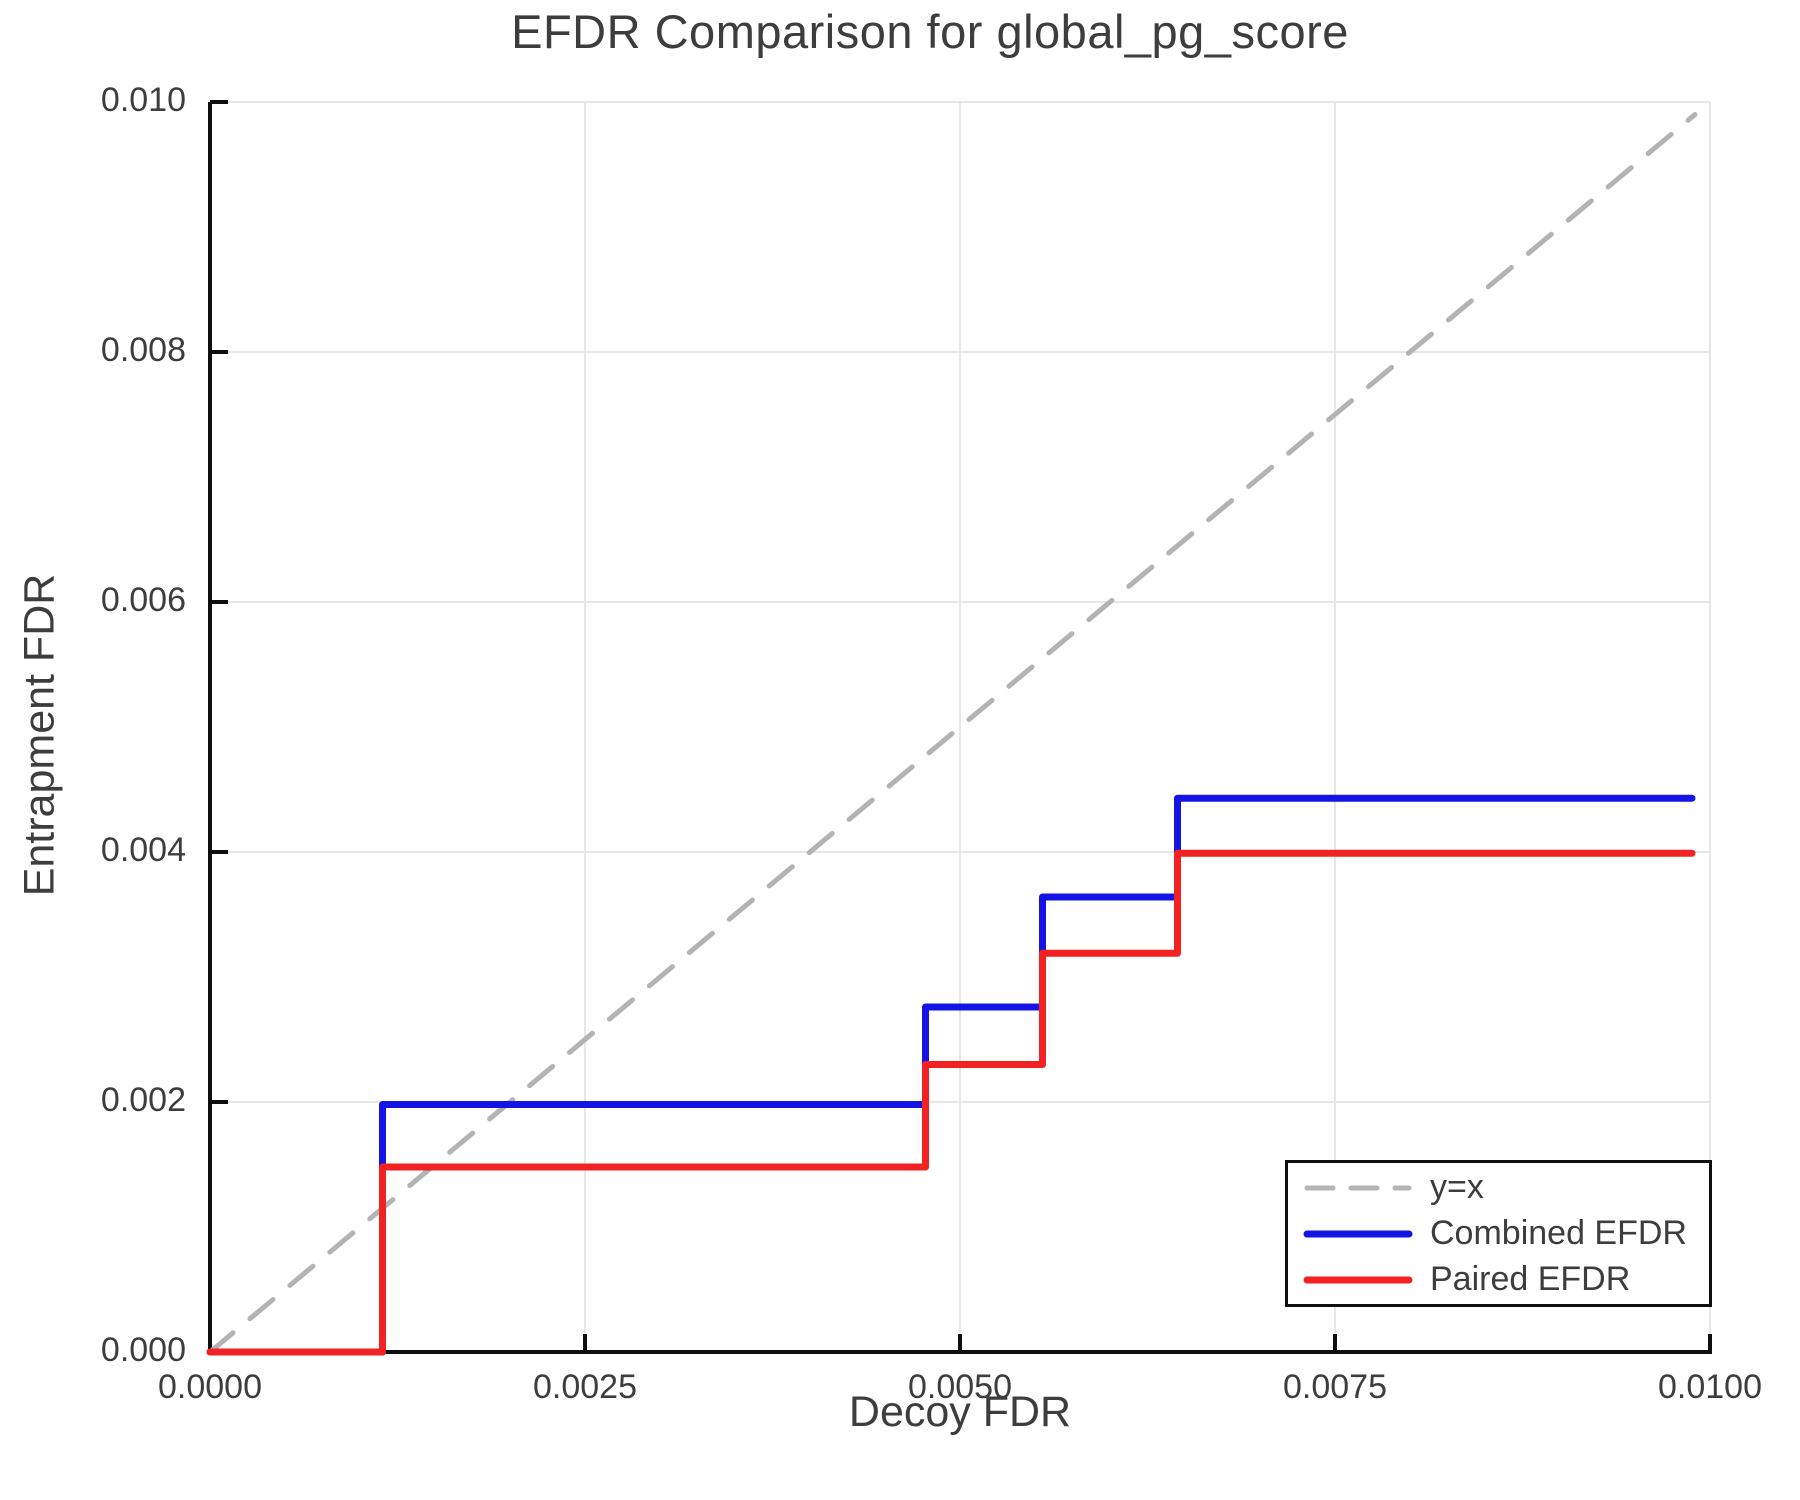  I want to click on y-tick-label: 0.008, so click(143, 350).